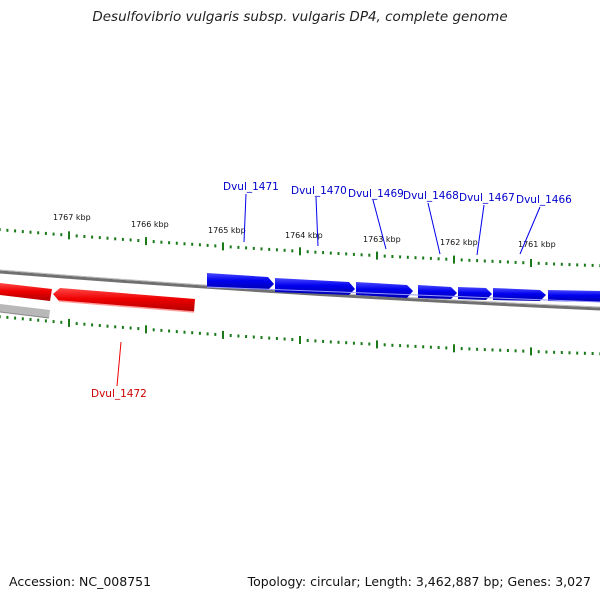  What do you see at coordinates (150, 224) in the screenshot?
I see `tick-label-1766: 1766 kbp` at bounding box center [150, 224].